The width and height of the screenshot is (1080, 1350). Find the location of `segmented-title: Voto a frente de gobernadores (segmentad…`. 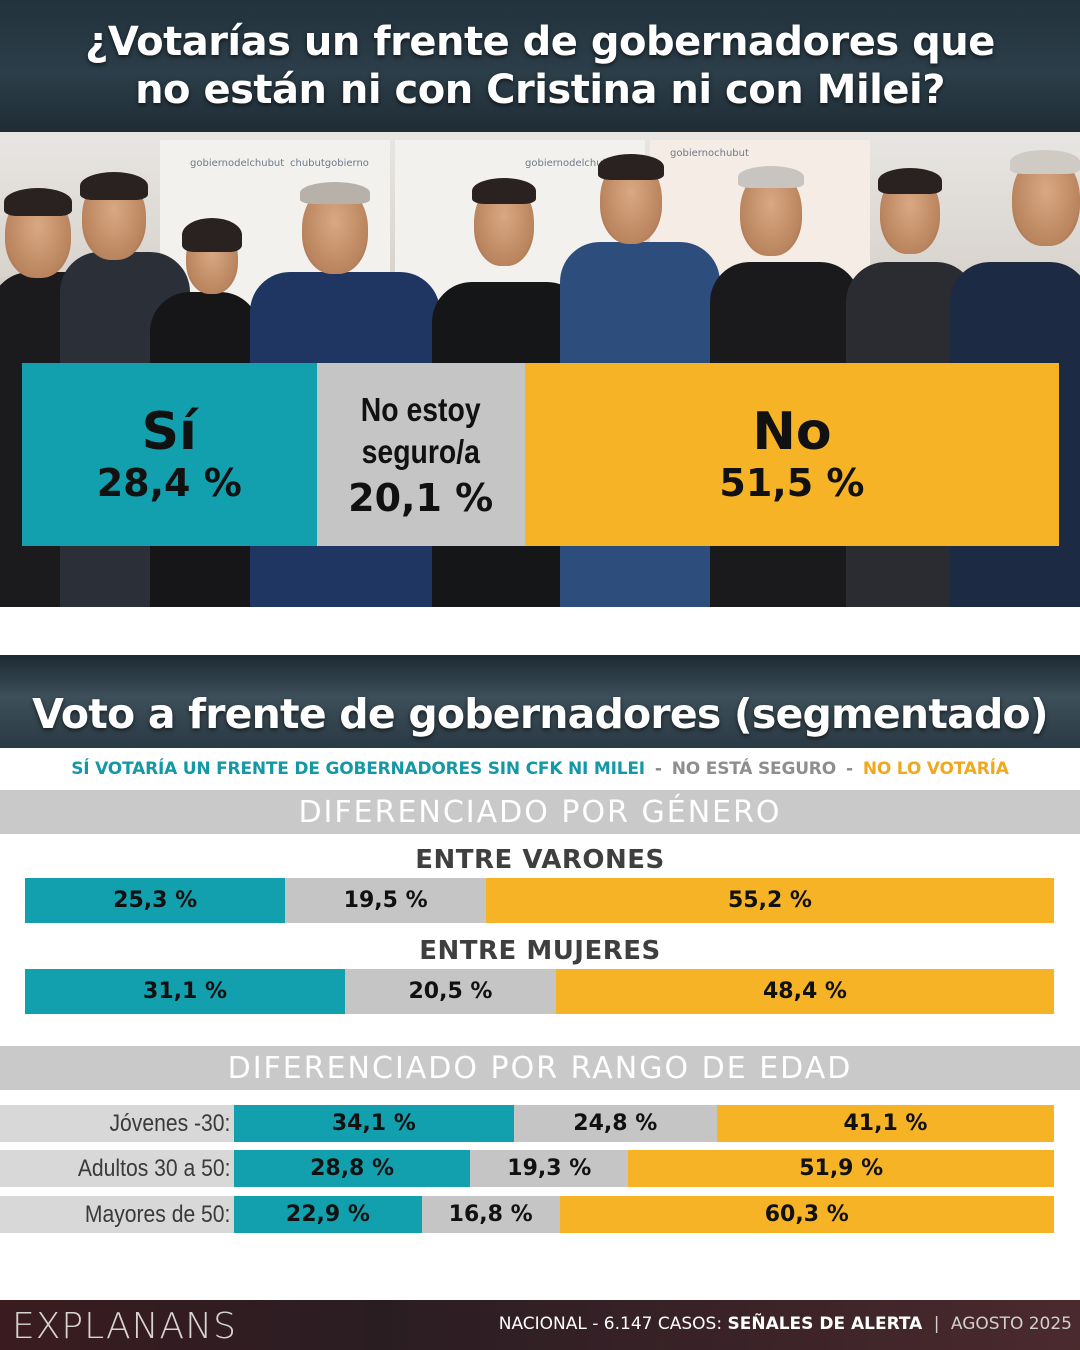

segmented-title: Voto a frente de gobernadores (segmentad… is located at coordinates (540, 713).